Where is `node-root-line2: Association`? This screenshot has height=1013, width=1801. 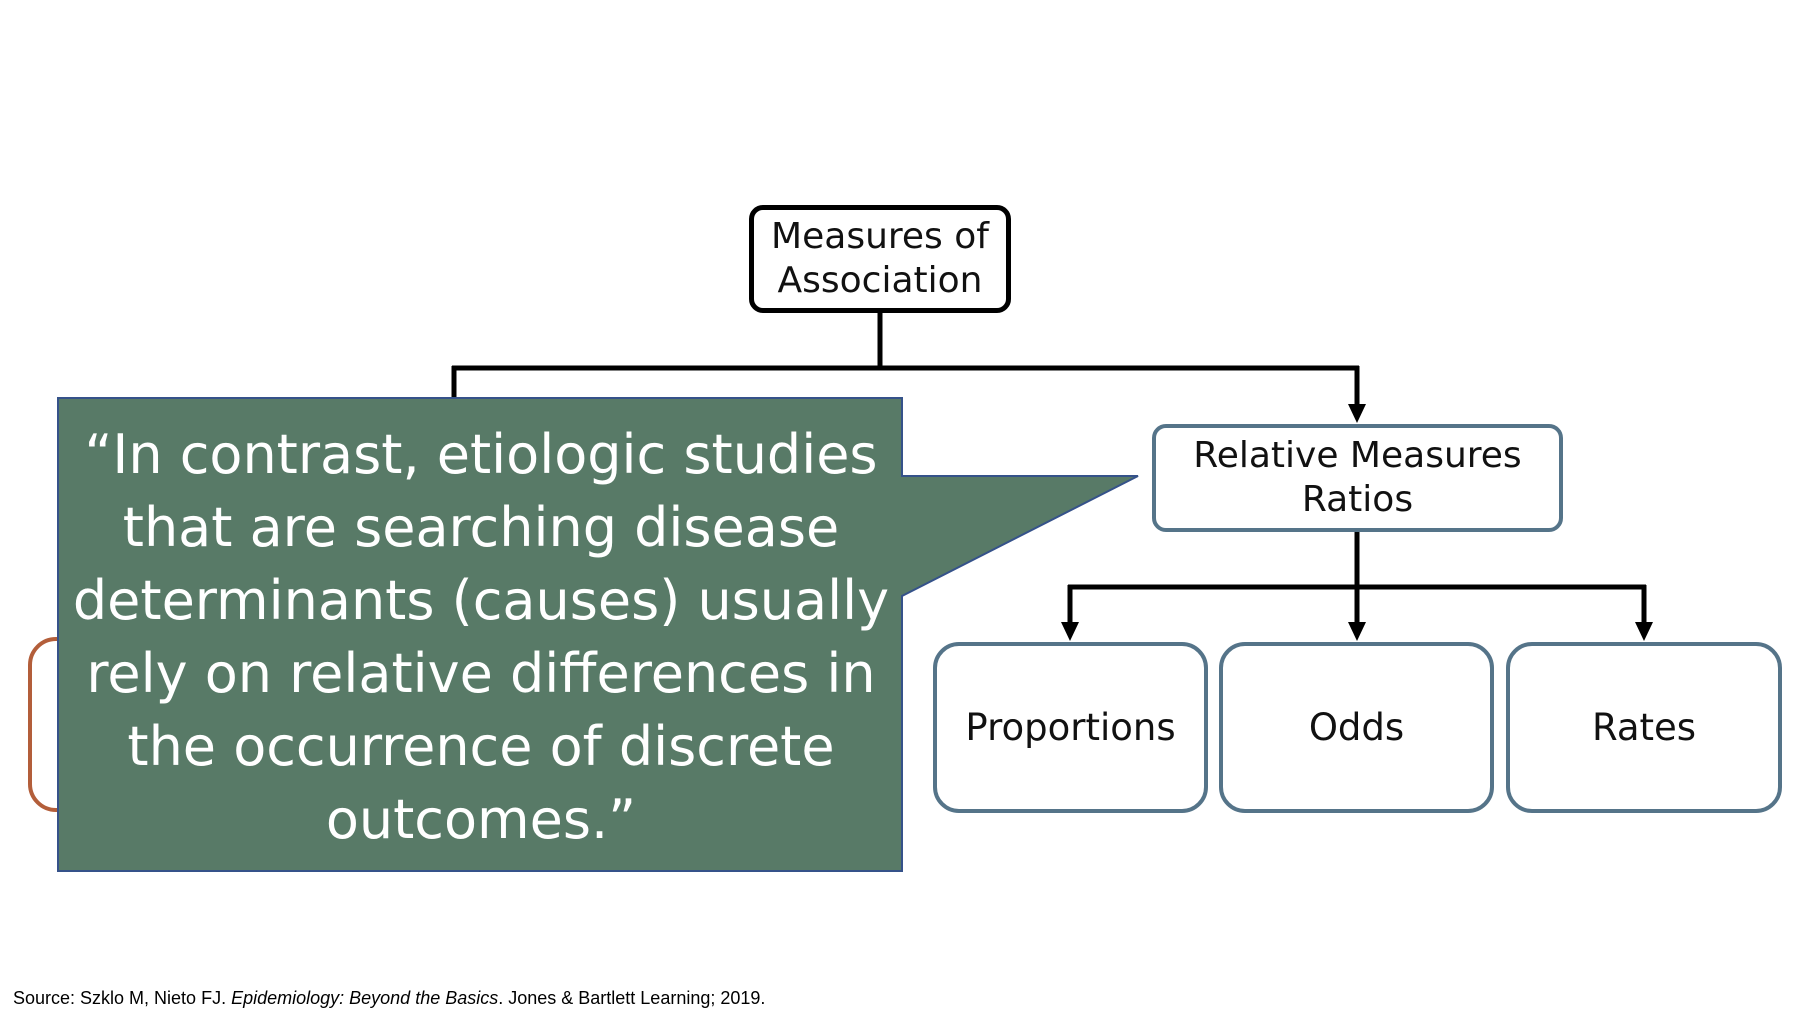
node-root-line2: Association is located at coordinates (880, 280).